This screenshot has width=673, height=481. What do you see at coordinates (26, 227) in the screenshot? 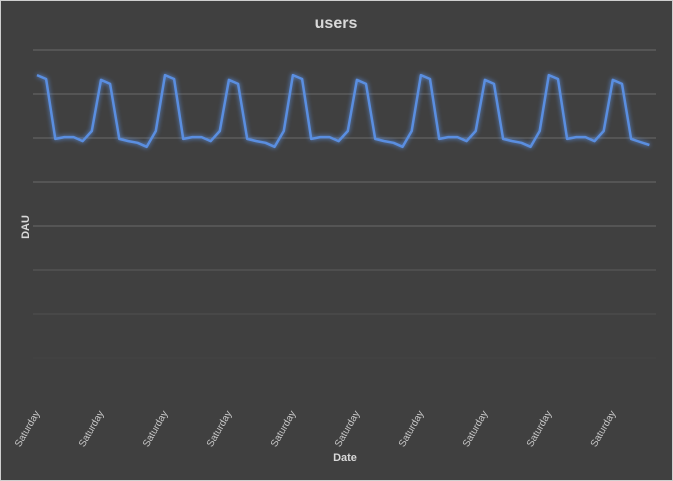
I see `y-axis-title: DAU` at bounding box center [26, 227].